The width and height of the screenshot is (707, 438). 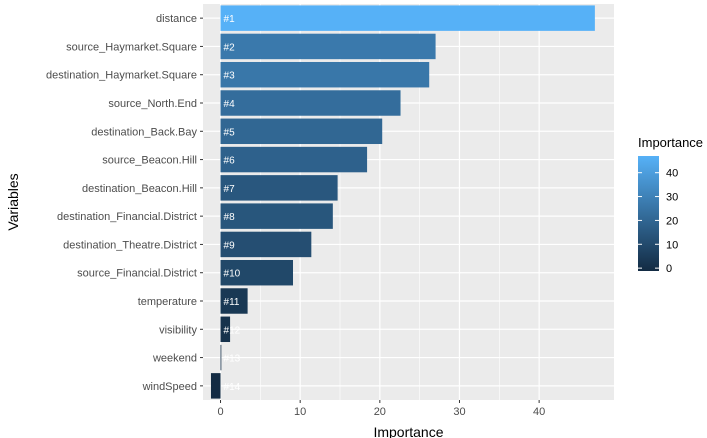 I want to click on bar-rank-label: #11, so click(x=232, y=302).